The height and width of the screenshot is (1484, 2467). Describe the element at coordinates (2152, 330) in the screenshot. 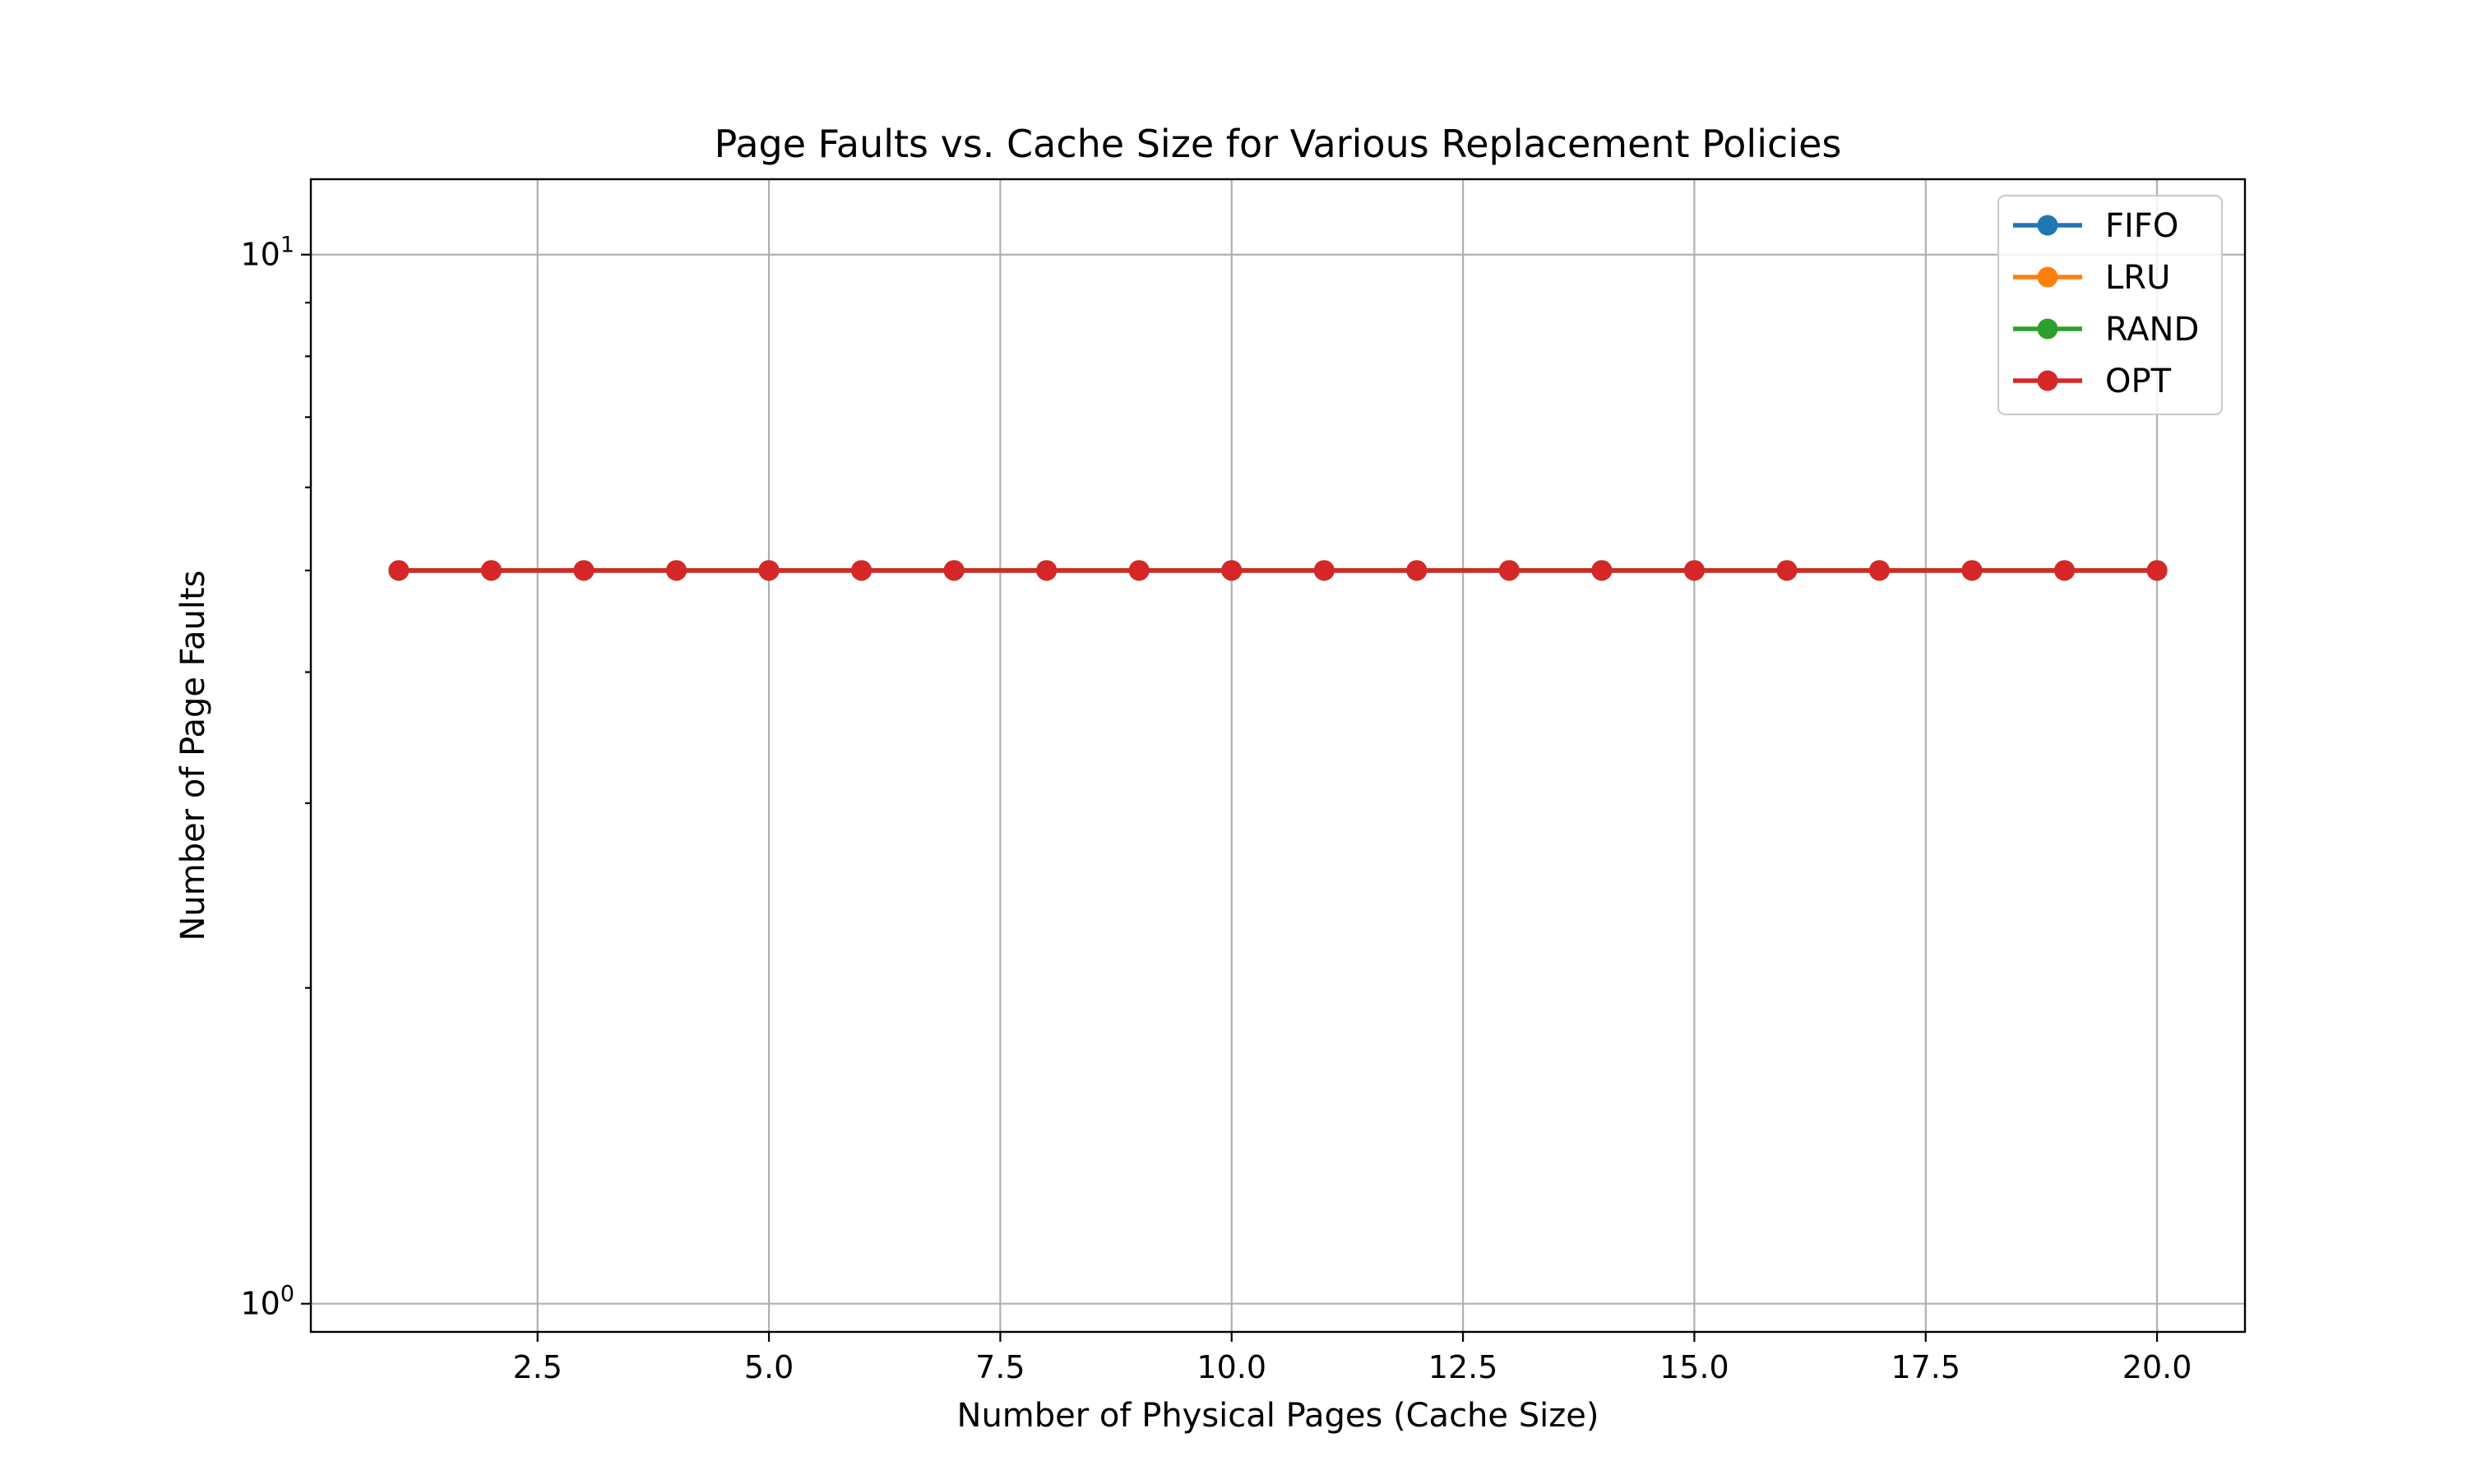

I see `legend-label: RAND` at that location.